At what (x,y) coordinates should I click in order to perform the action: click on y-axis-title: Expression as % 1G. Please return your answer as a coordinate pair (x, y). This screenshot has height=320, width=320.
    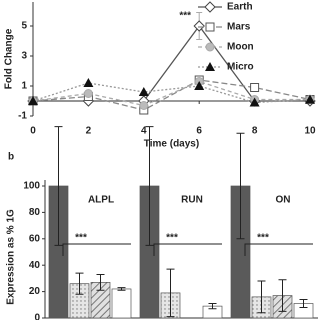
    Looking at the image, I should click on (11, 257).